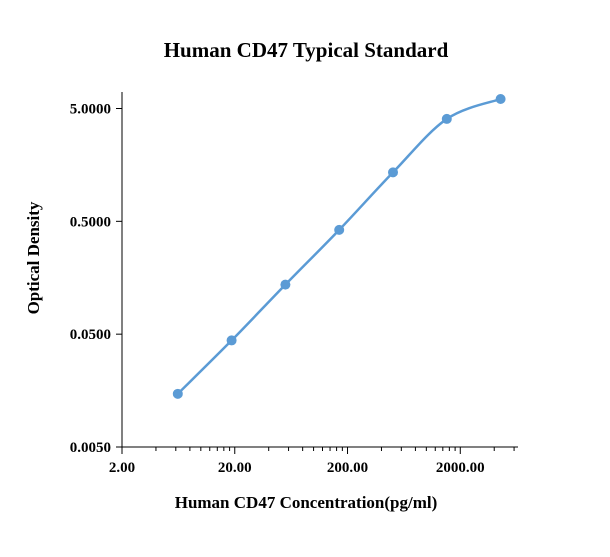  I want to click on y-axis-label: Optical Density, so click(33, 257).